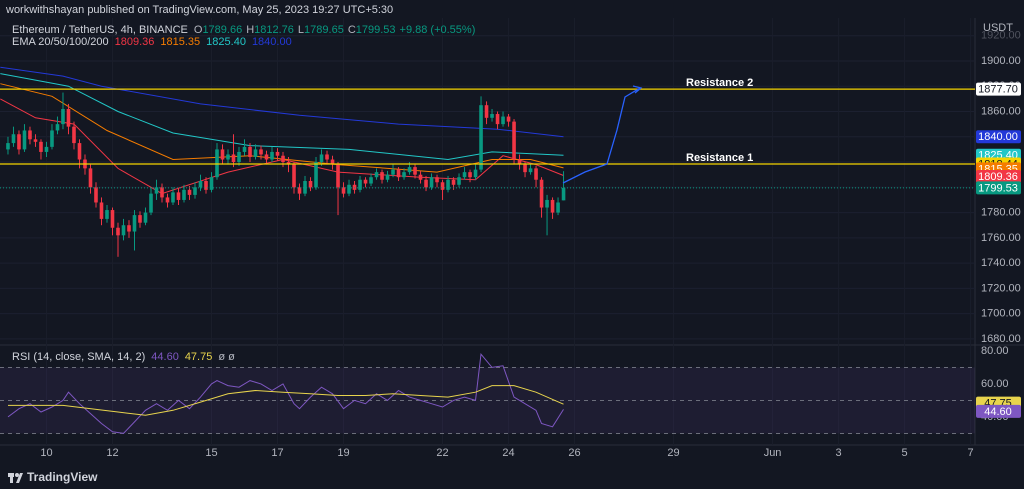 This screenshot has width=1024, height=489. What do you see at coordinates (1001, 288) in the screenshot?
I see `y-tick-label: 1720.00` at bounding box center [1001, 288].